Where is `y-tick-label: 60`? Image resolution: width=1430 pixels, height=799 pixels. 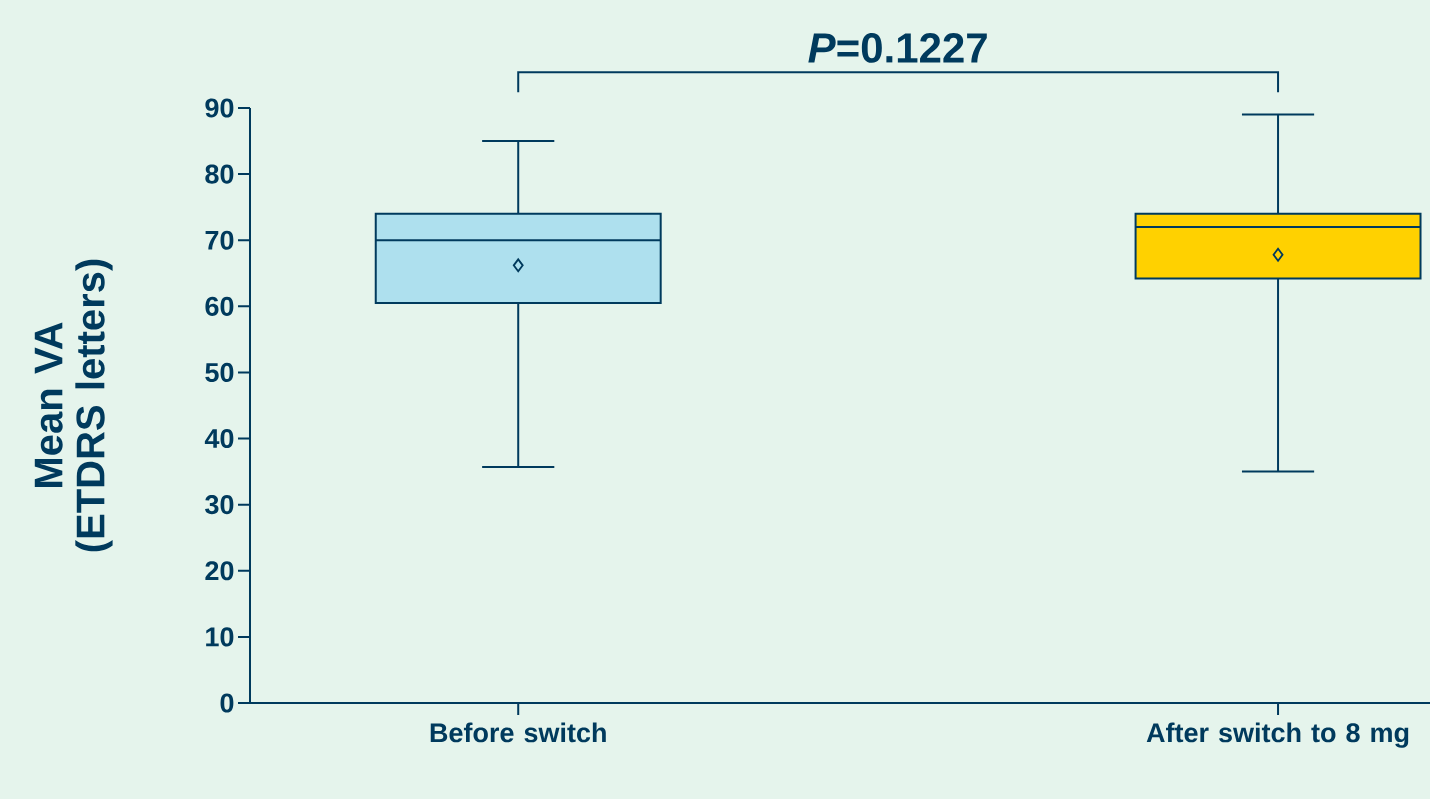 y-tick-label: 60 is located at coordinates (219, 306).